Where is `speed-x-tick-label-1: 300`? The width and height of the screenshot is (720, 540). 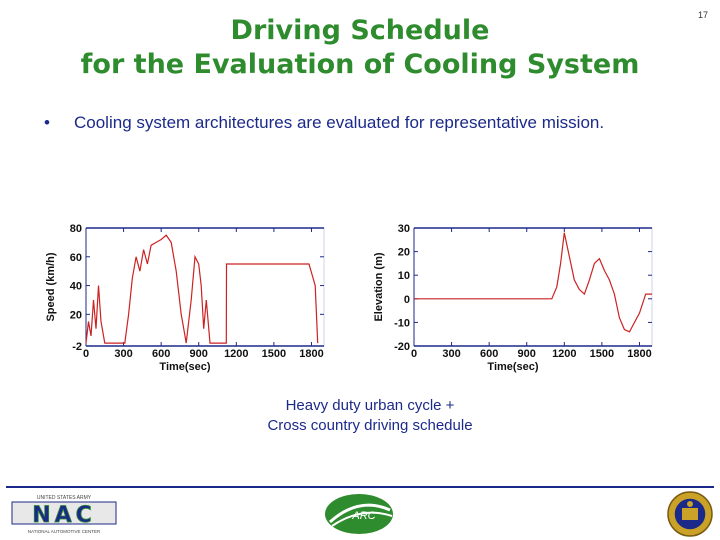
speed-x-tick-label-1: 300 is located at coordinates (123, 354).